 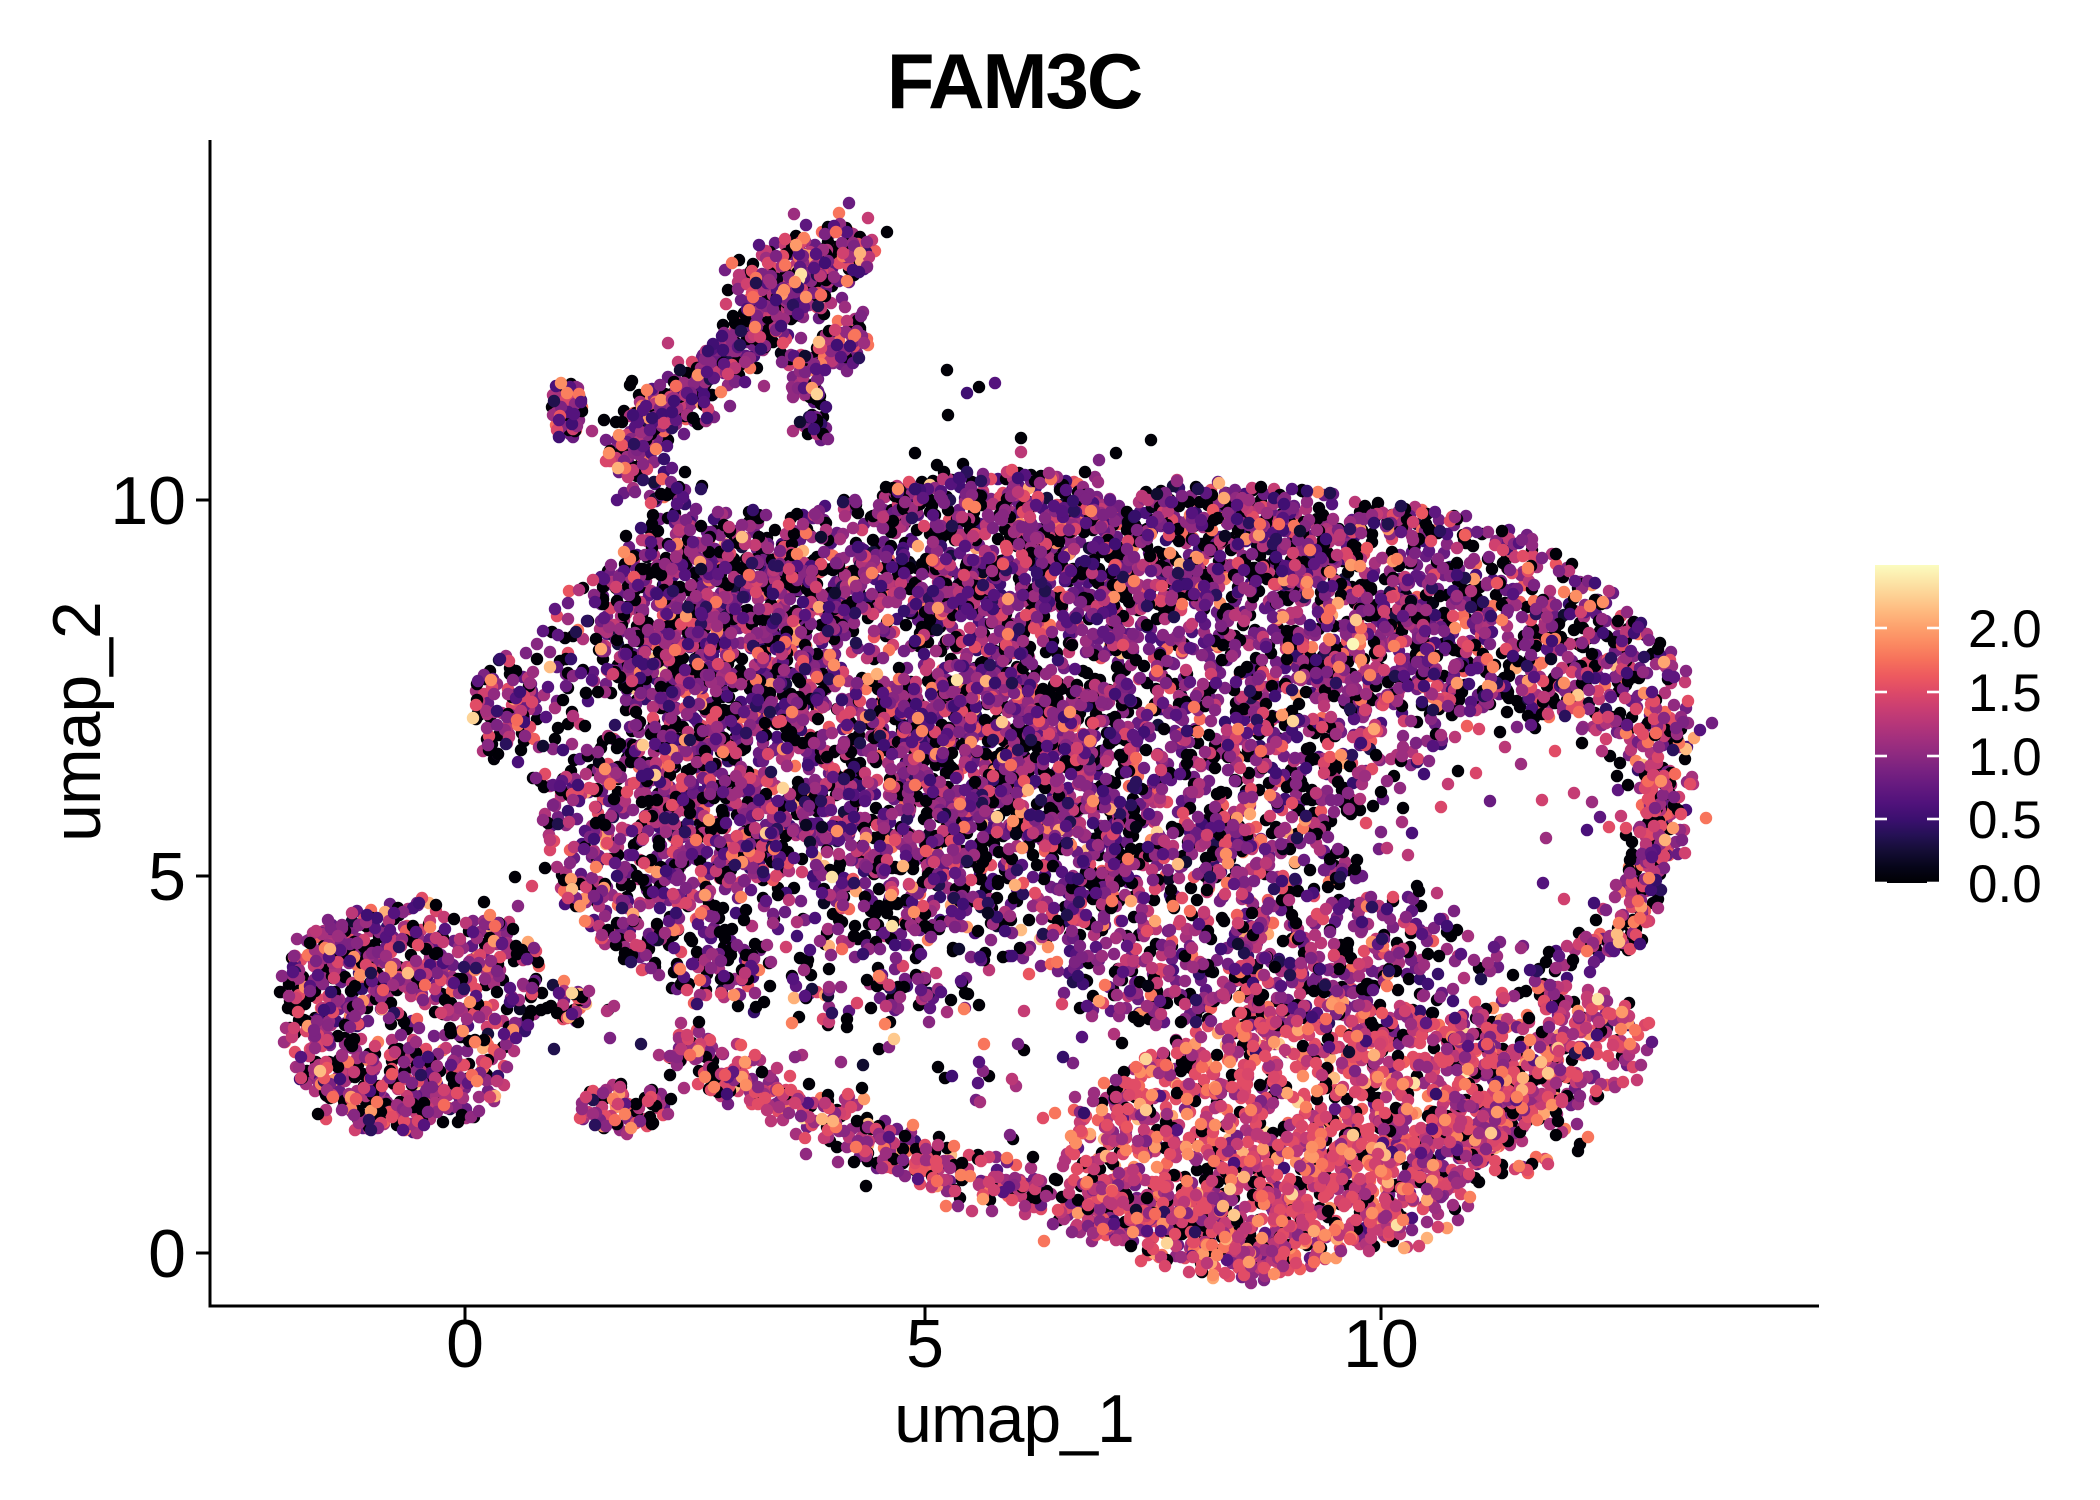 I want to click on svg-text: umap_1, so click(x=1014, y=1419).